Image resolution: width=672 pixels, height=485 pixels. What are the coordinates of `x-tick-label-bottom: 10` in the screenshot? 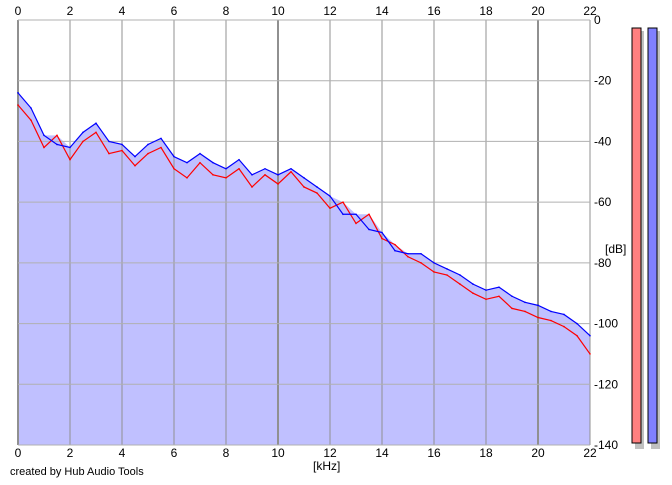 It's located at (278, 453).